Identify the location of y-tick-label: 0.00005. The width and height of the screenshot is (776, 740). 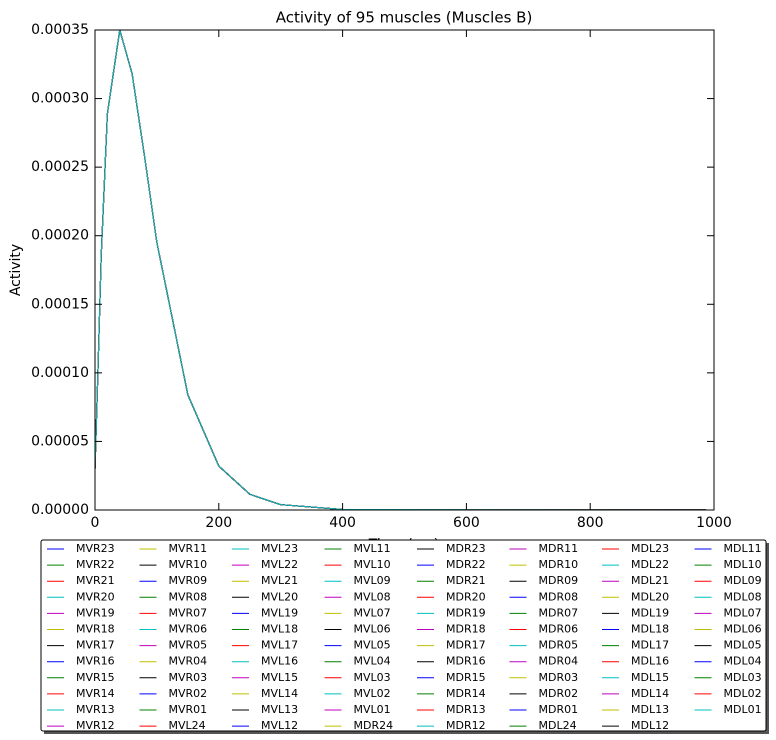
(60, 441).